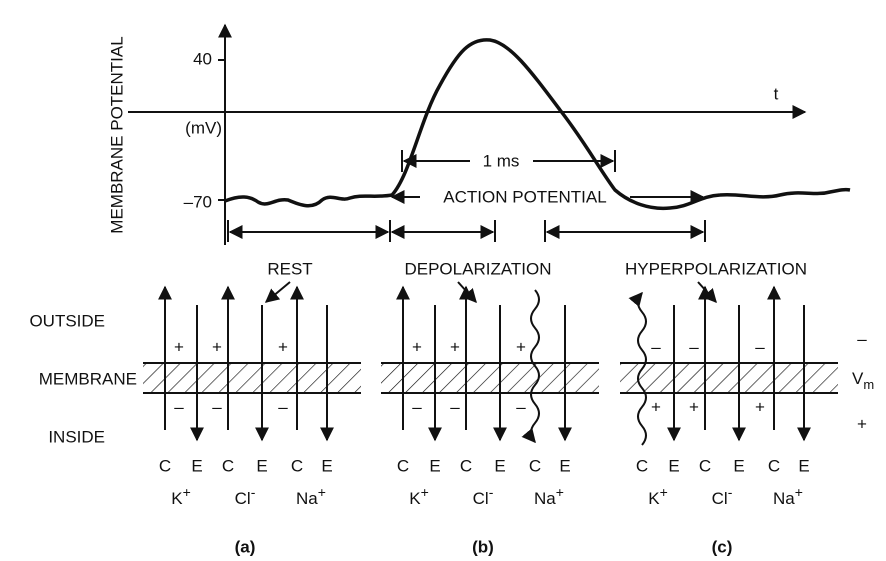 Image resolution: width=886 pixels, height=561 pixels. What do you see at coordinates (501, 160) in the screenshot?
I see `duration-label: 1 ms` at bounding box center [501, 160].